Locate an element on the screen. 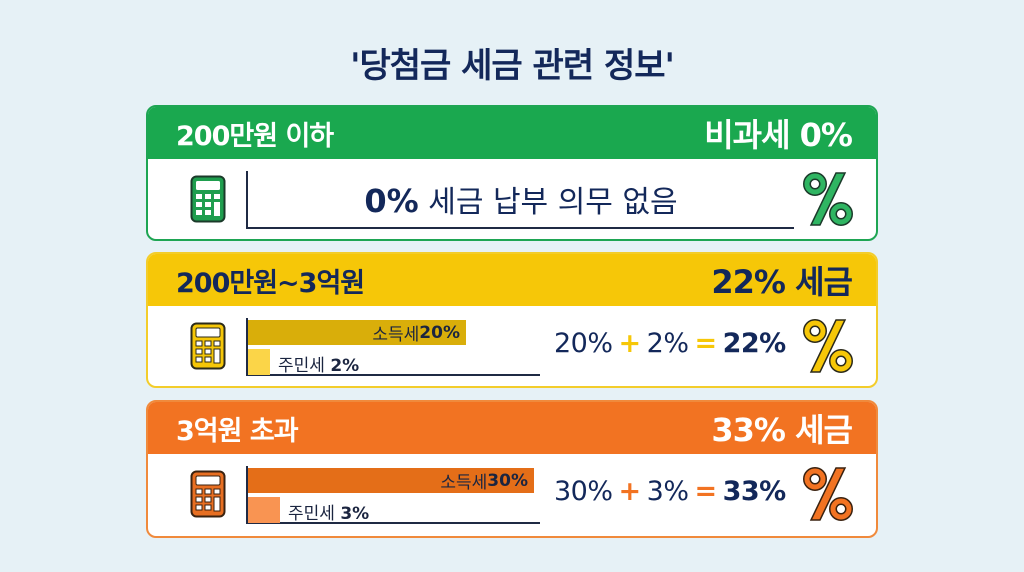 Image resolution: width=1024 pixels, height=572 pixels. formula-resident-rate: 2% is located at coordinates (667, 343).